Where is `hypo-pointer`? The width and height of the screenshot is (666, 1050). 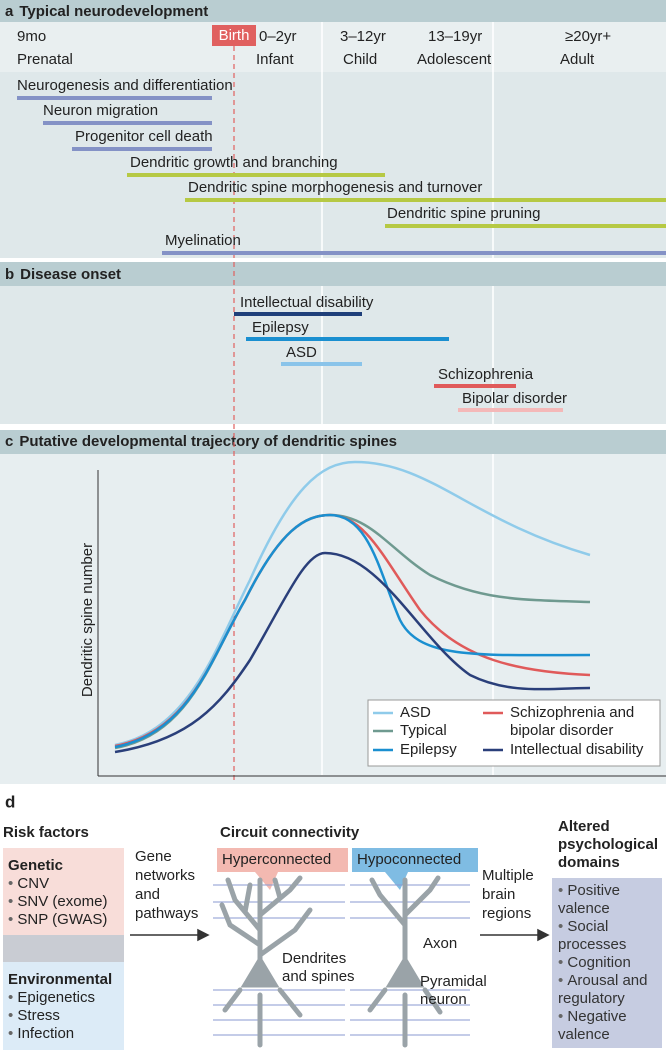
hypo-pointer is located at coordinates (396, 881).